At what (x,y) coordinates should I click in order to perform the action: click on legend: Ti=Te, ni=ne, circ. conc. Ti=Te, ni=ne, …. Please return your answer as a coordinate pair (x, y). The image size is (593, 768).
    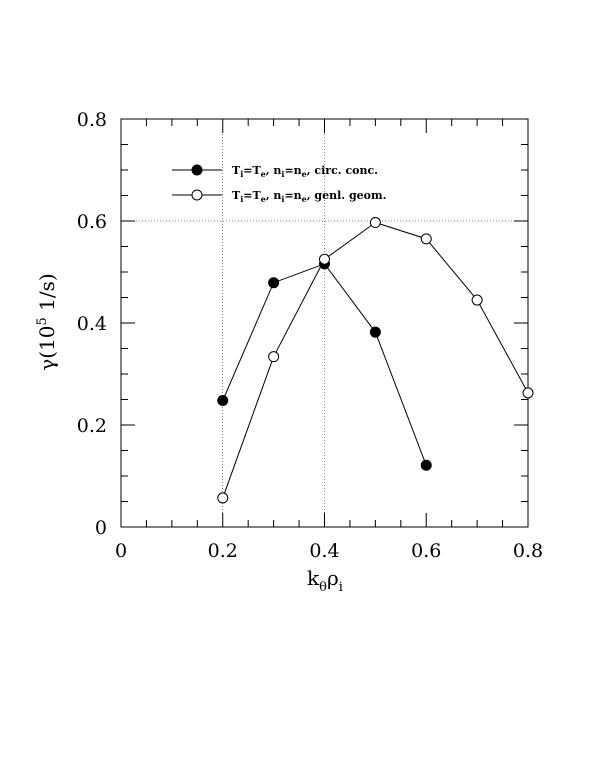
    Looking at the image, I should click on (279, 184).